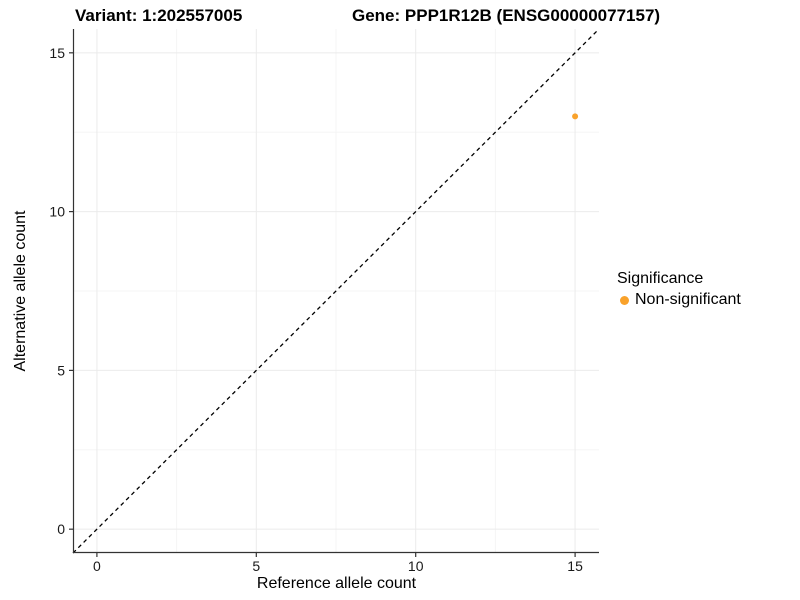  What do you see at coordinates (159, 15) in the screenshot?
I see `variant-title: Variant: 1:202557005` at bounding box center [159, 15].